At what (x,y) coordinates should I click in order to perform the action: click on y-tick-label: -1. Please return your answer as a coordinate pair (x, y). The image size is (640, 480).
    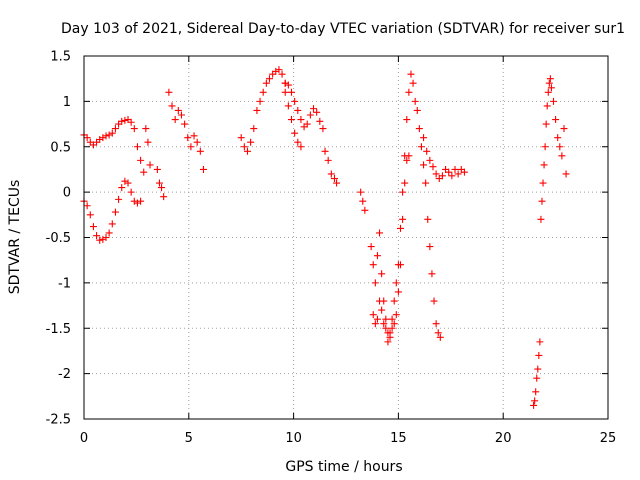
    Looking at the image, I should click on (64, 283).